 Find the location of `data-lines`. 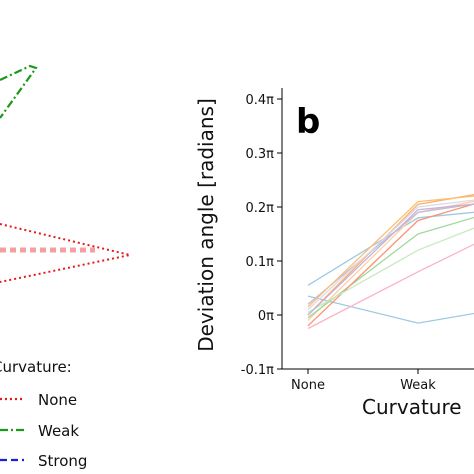

data-lines is located at coordinates (390, 262).